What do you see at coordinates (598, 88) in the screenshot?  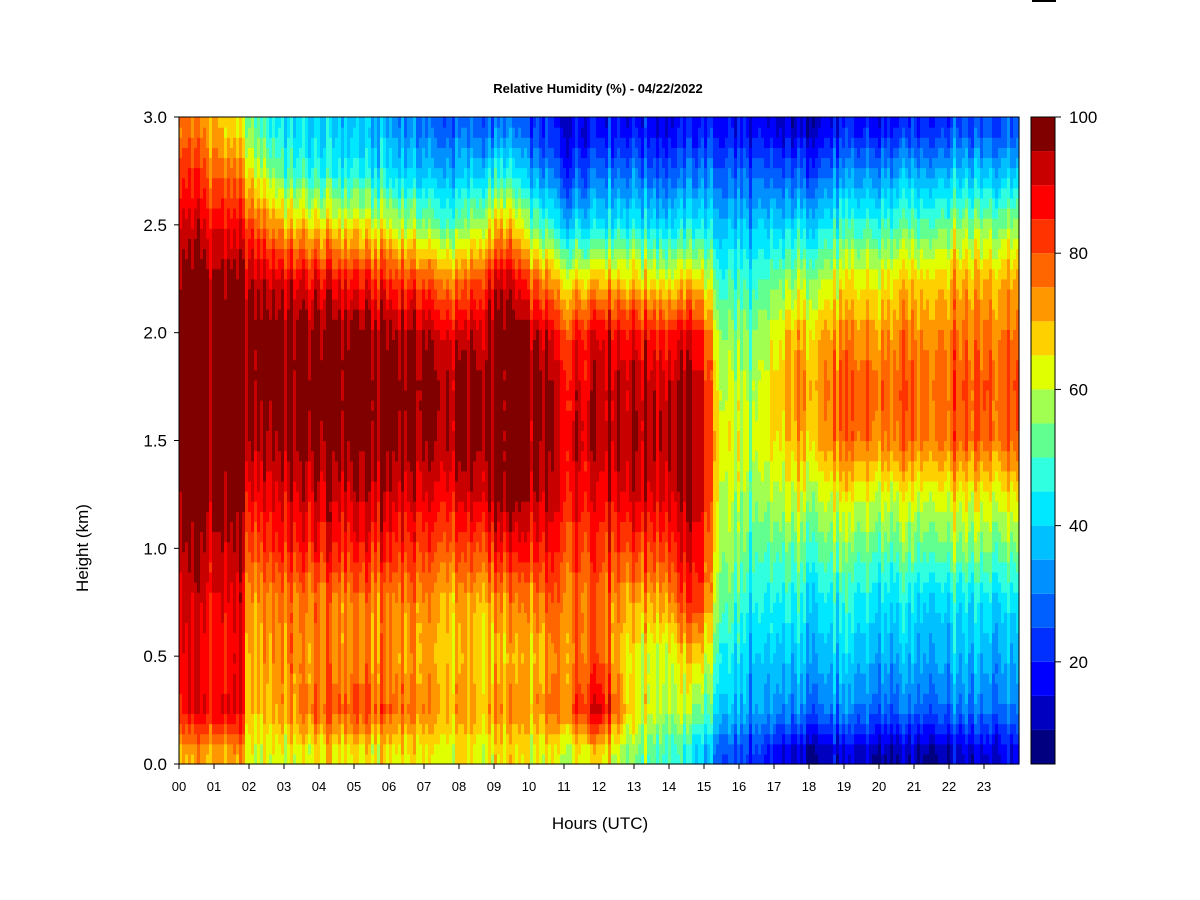 I see `chart-title: Relative Humidity (%) - 04/22/2022` at bounding box center [598, 88].